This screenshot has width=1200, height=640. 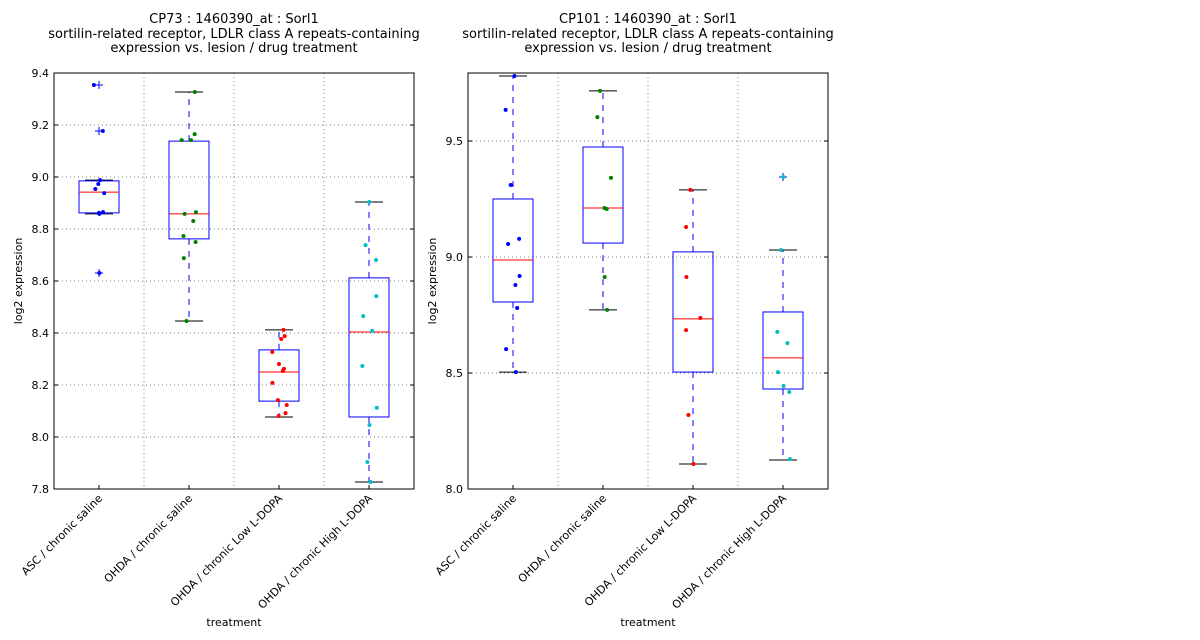 What do you see at coordinates (41, 125) in the screenshot?
I see `y-tick-label: 9.2` at bounding box center [41, 125].